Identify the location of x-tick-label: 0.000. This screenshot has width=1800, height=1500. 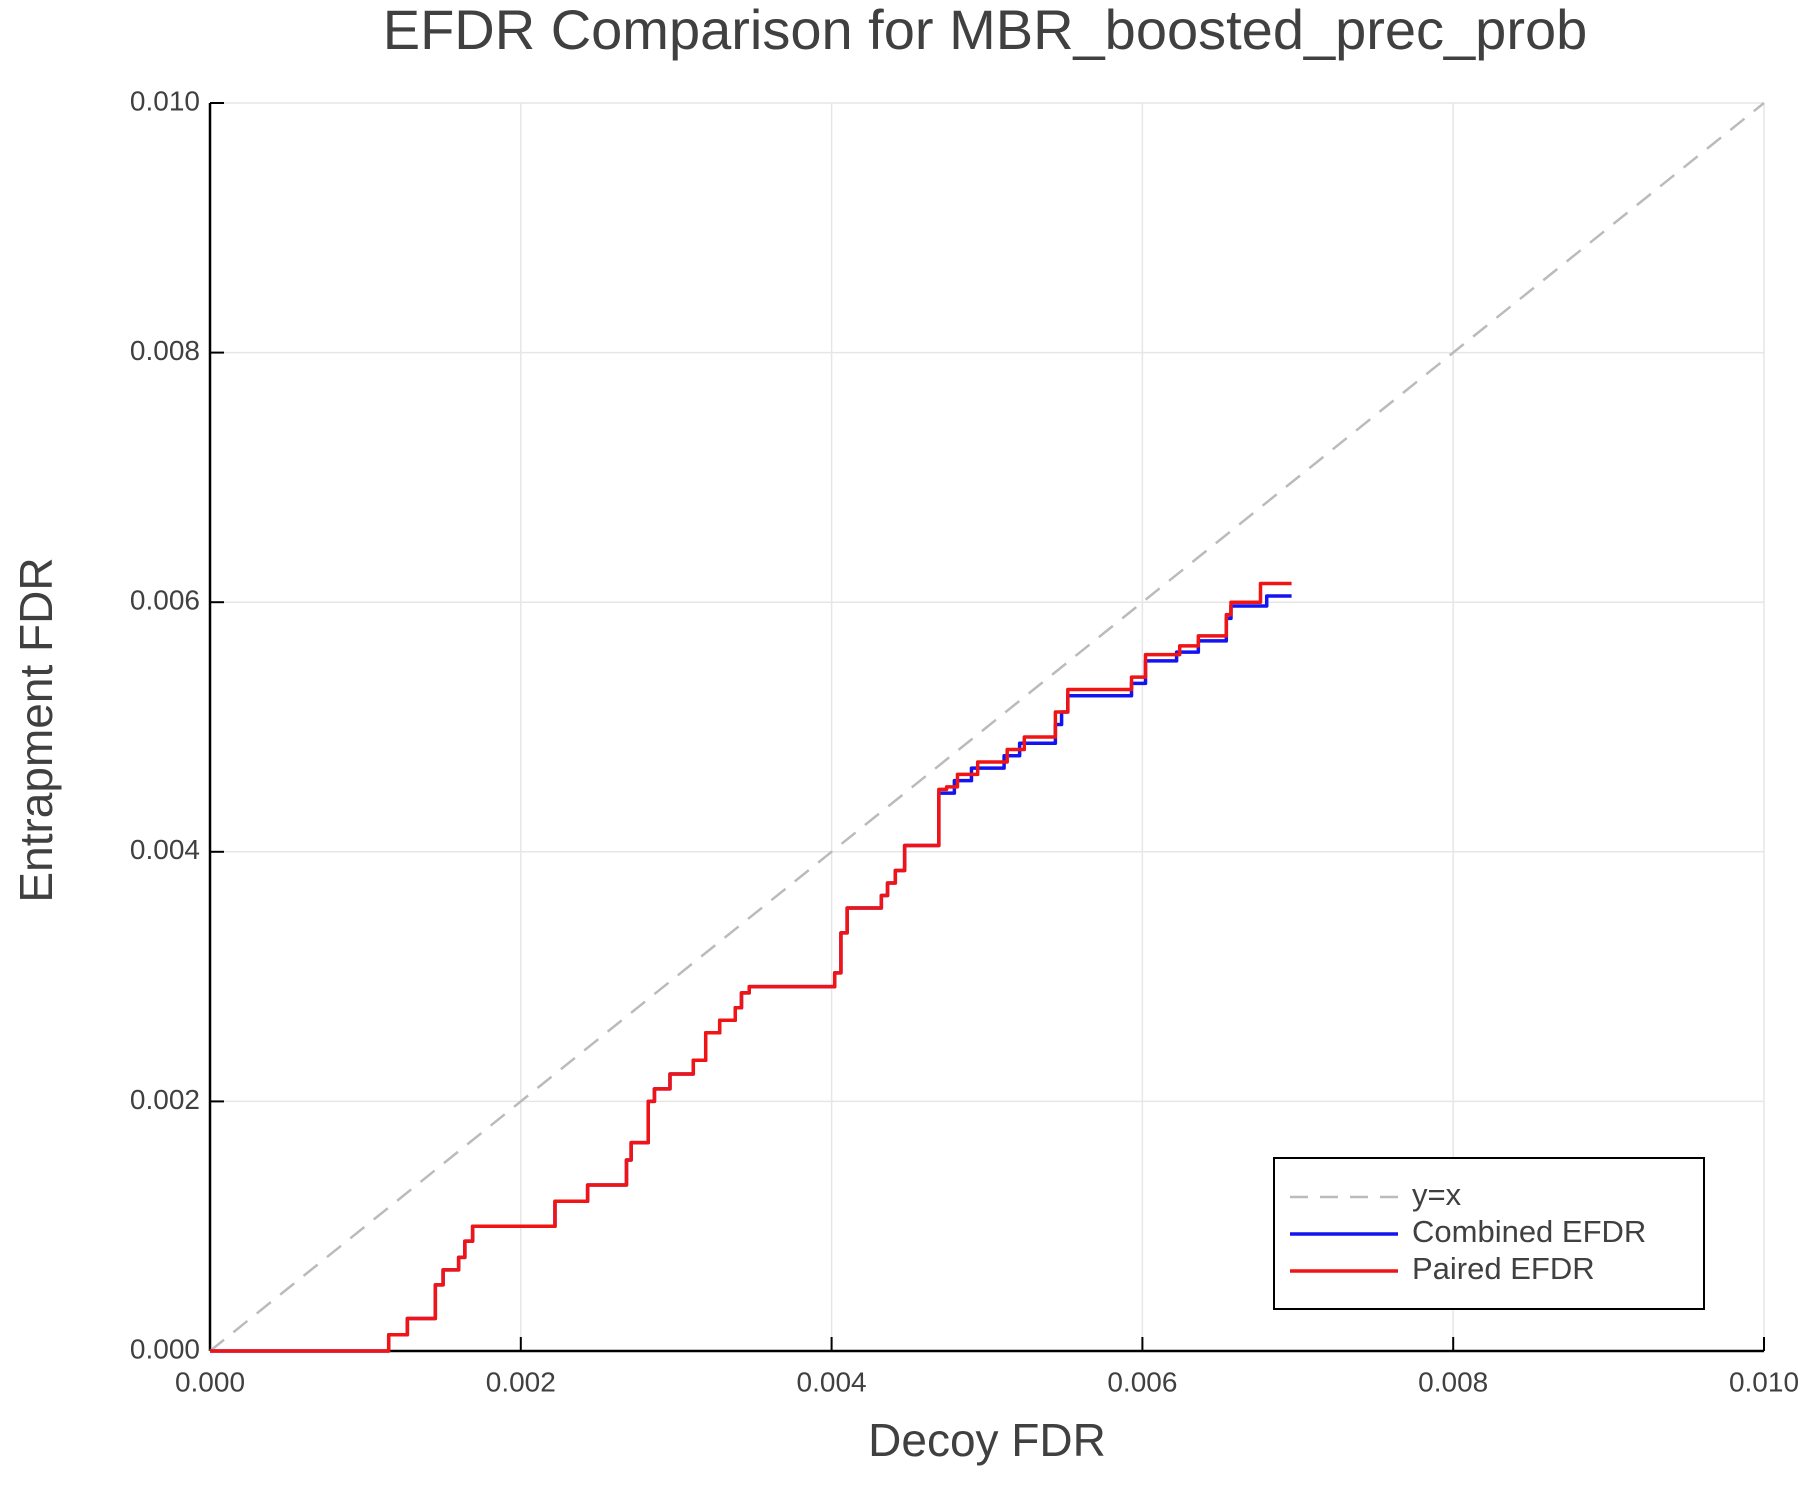
(210, 1381).